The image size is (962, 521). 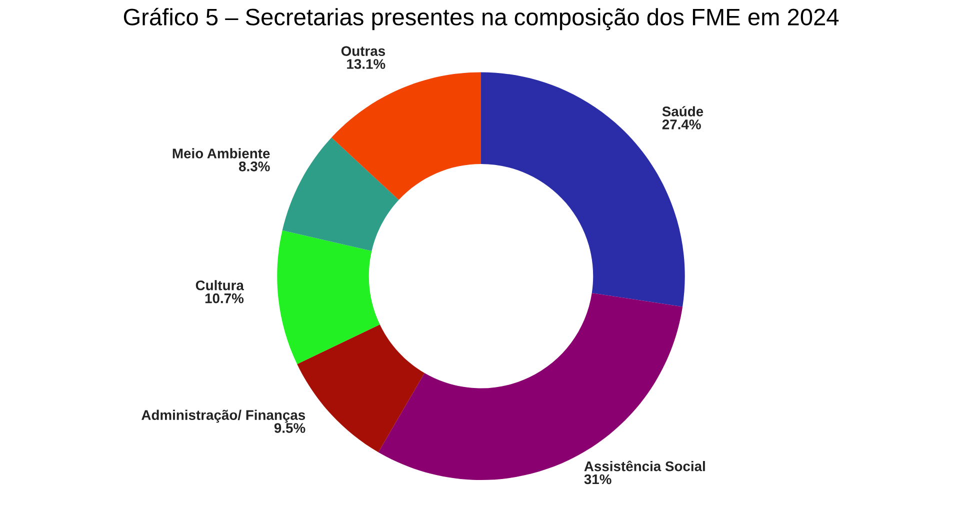 What do you see at coordinates (224, 298) in the screenshot?
I see `data-label: 10.7%` at bounding box center [224, 298].